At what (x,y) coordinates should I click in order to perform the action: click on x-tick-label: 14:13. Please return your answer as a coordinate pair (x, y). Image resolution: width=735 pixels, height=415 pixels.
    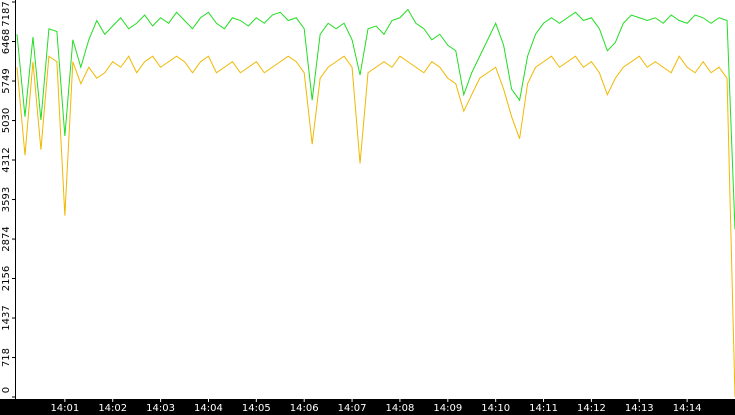
    Looking at the image, I should click on (639, 408).